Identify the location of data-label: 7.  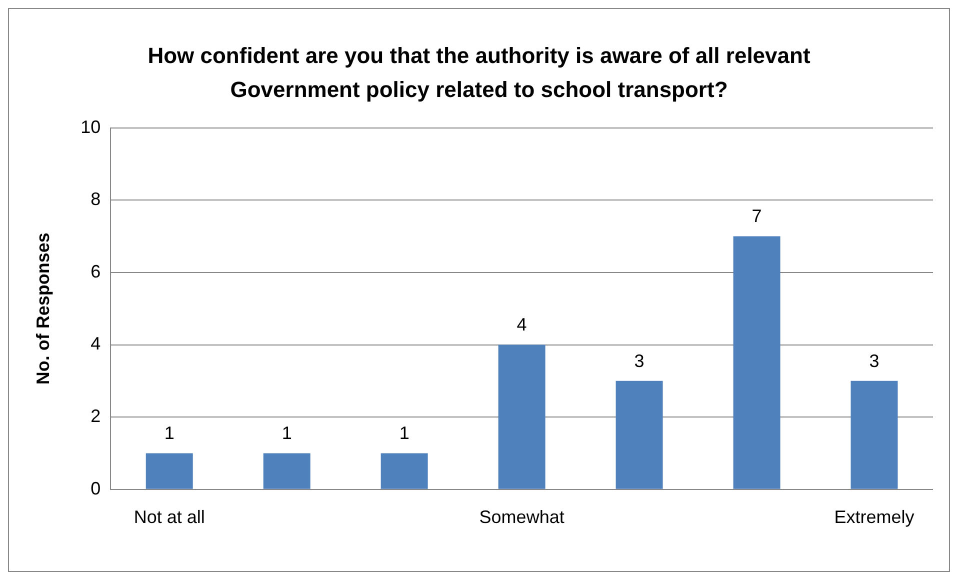
(757, 216).